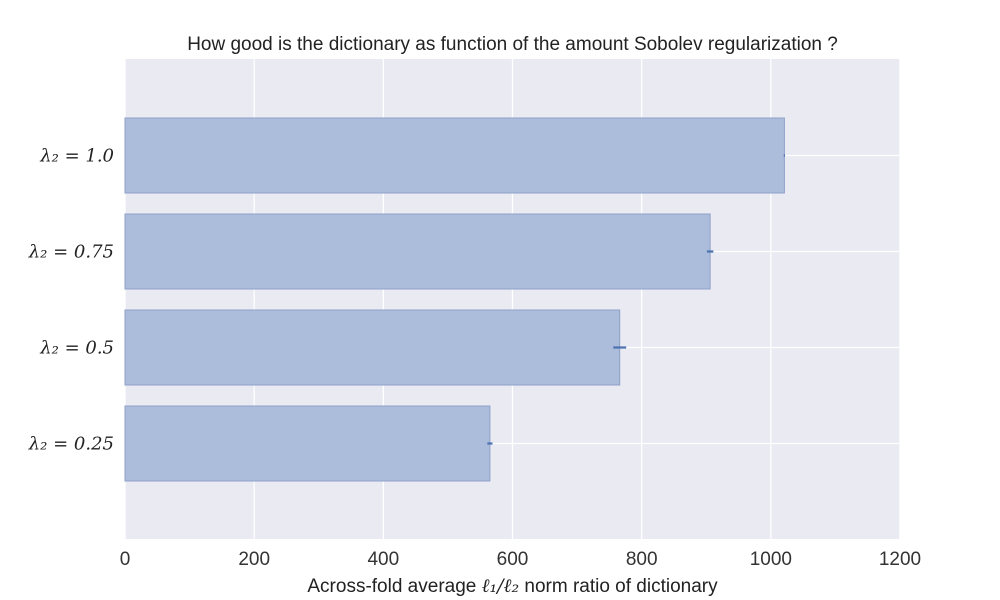 The image size is (1000, 600). Describe the element at coordinates (76, 348) in the screenshot. I see `y-category-label: λ₂ = 0.5` at that location.